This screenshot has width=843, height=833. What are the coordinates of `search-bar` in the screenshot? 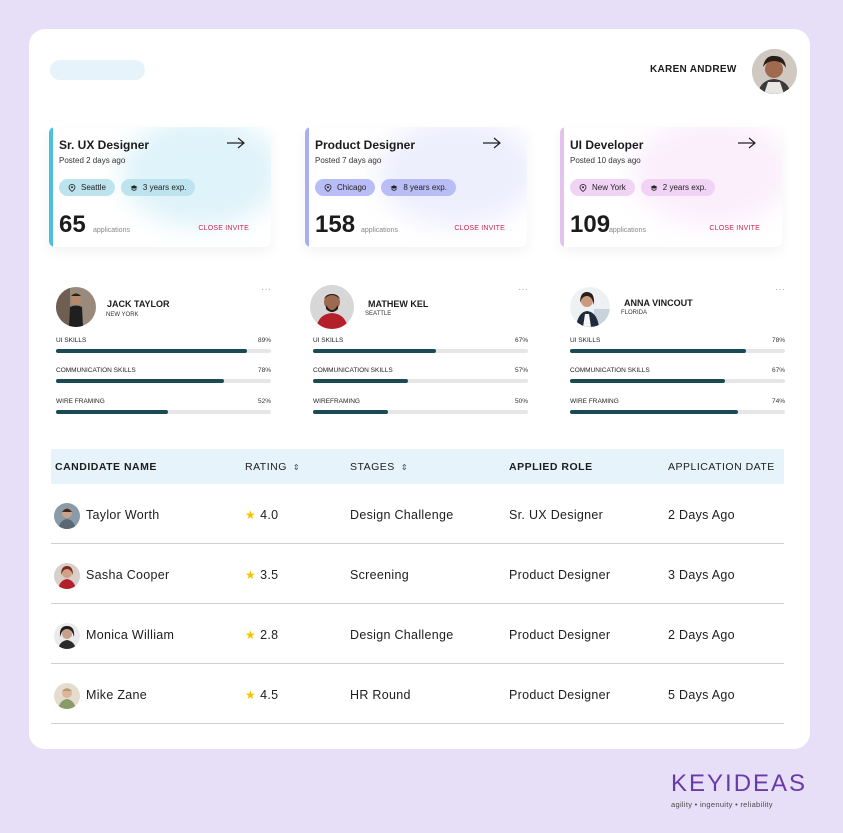 It's located at (97, 70).